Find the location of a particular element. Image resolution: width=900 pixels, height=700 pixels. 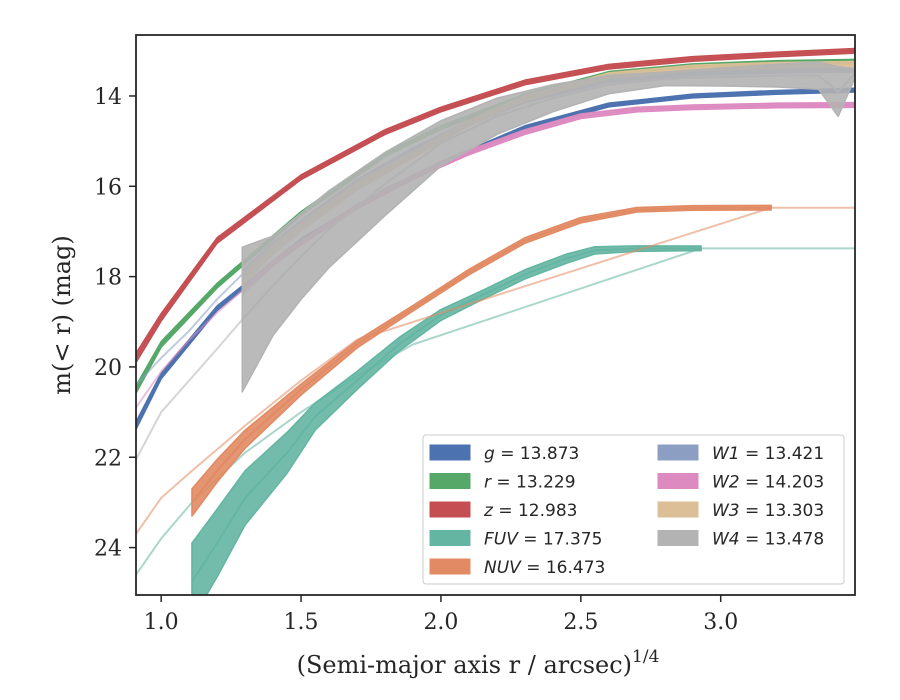

legend-label: g = 13.873 is located at coordinates (531, 454).